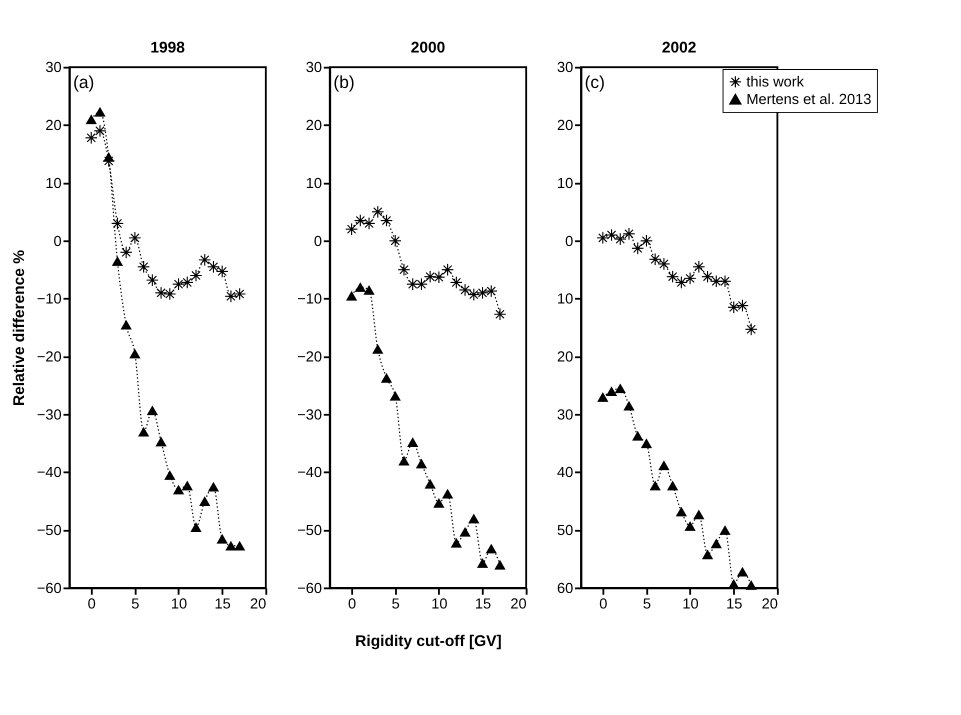 Image resolution: width=961 pixels, height=715 pixels. What do you see at coordinates (309, 473) in the screenshot?
I see `y-tick-label: −40` at bounding box center [309, 473].